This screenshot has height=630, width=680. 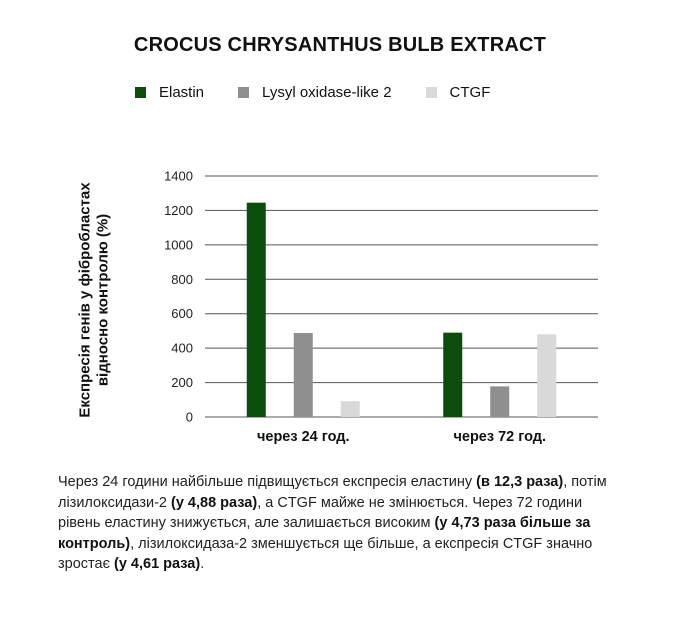 I want to click on legend-label-elastin: Elastin, so click(x=182, y=92).